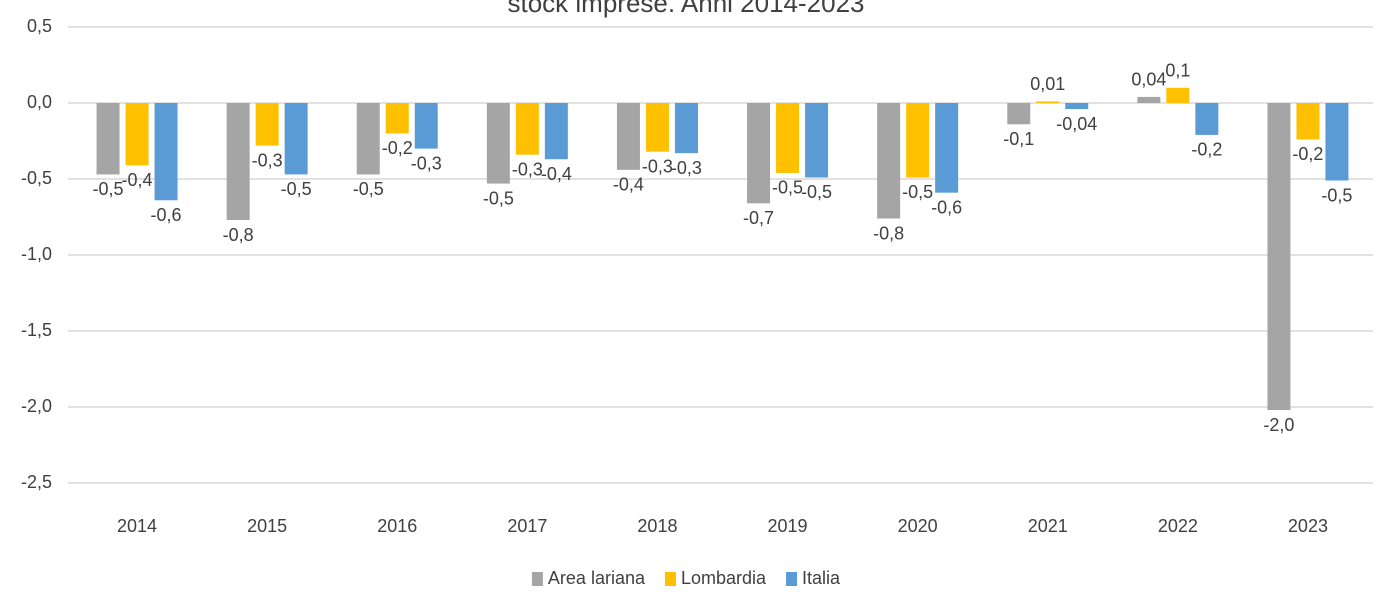  I want to click on data-label: -2,0, so click(1278, 425).